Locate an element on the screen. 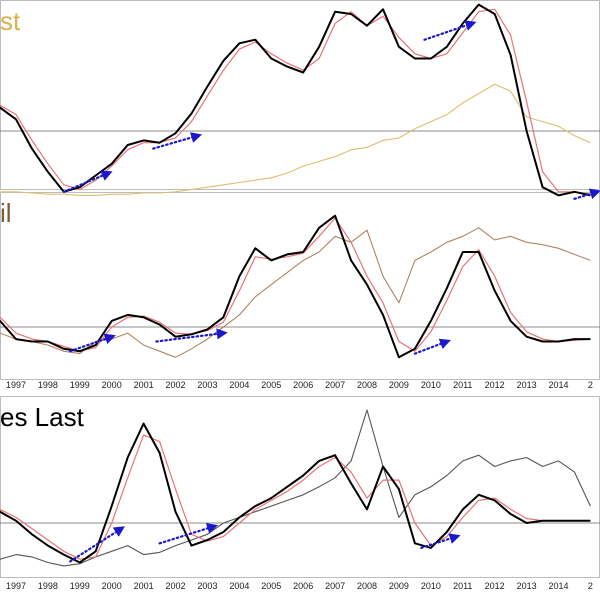 The height and width of the screenshot is (600, 600). panel-title-2: il is located at coordinates (6, 213).